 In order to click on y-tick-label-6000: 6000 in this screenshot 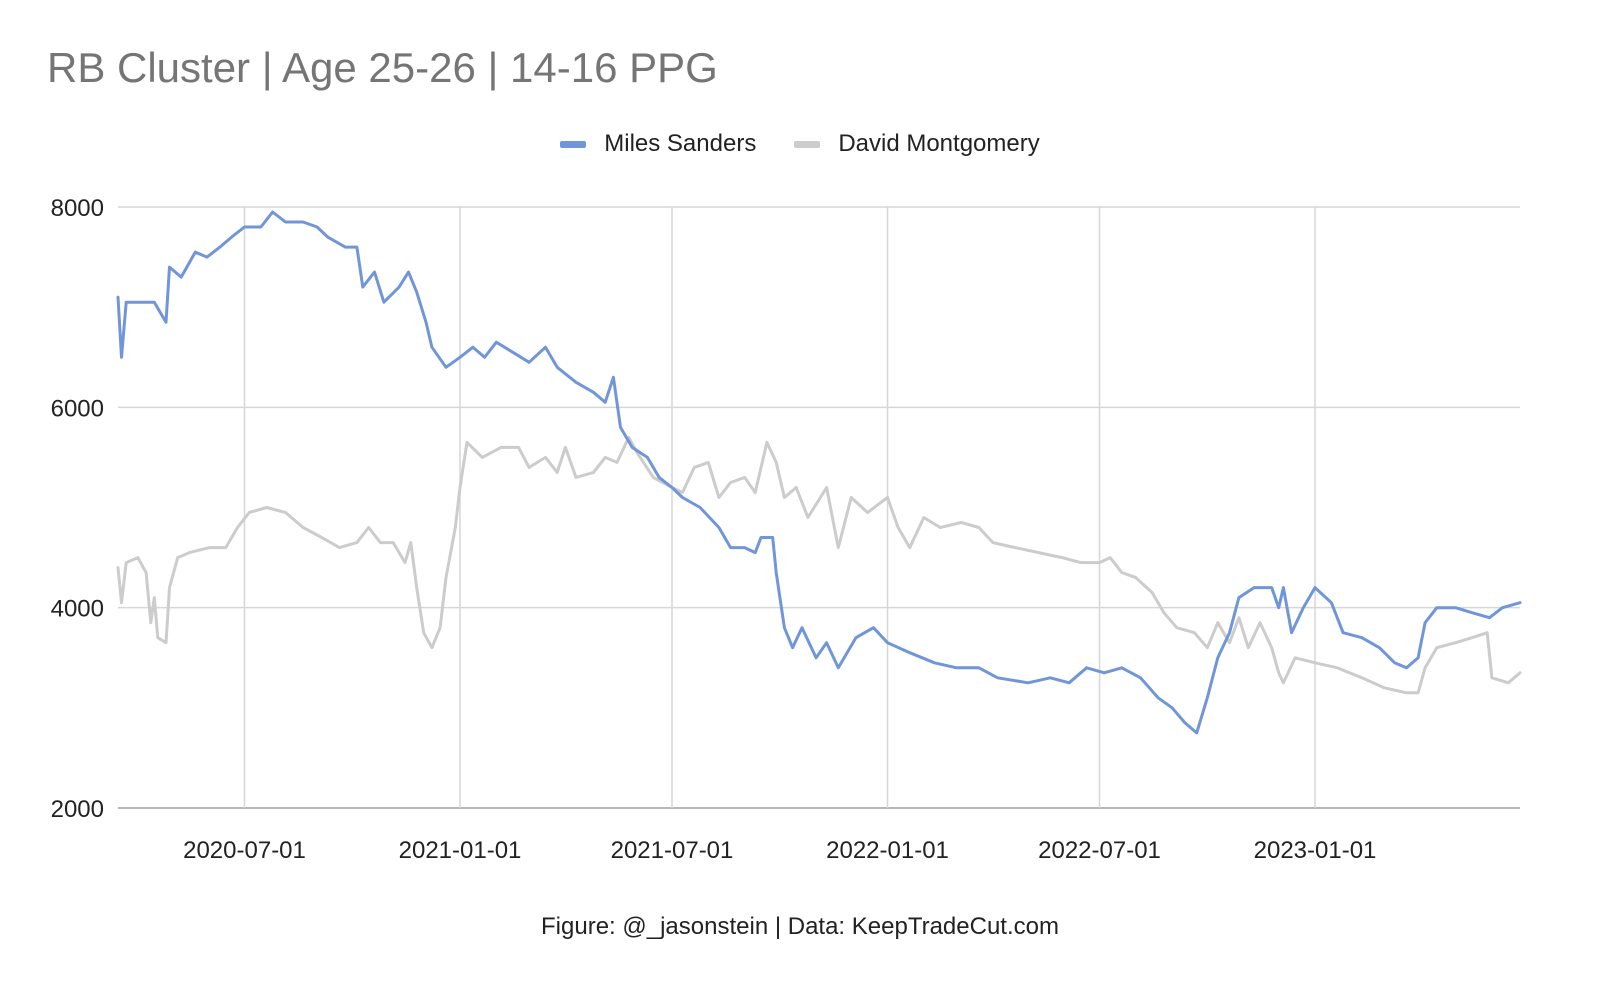, I will do `click(77, 408)`.